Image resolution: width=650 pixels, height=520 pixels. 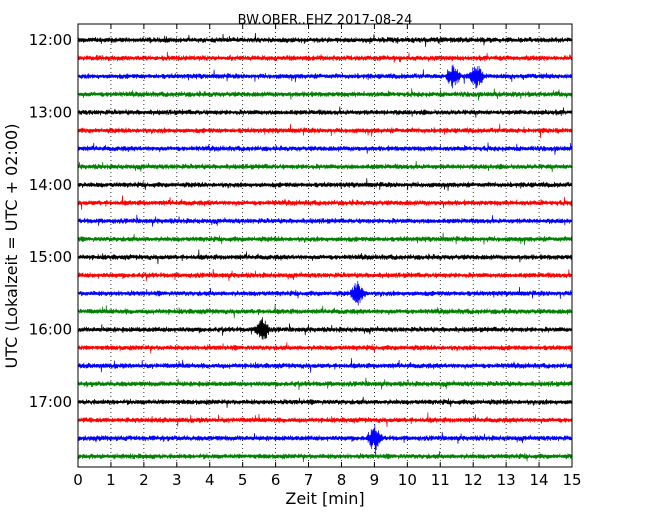 I want to click on x-tick-label: 12, so click(x=473, y=480).